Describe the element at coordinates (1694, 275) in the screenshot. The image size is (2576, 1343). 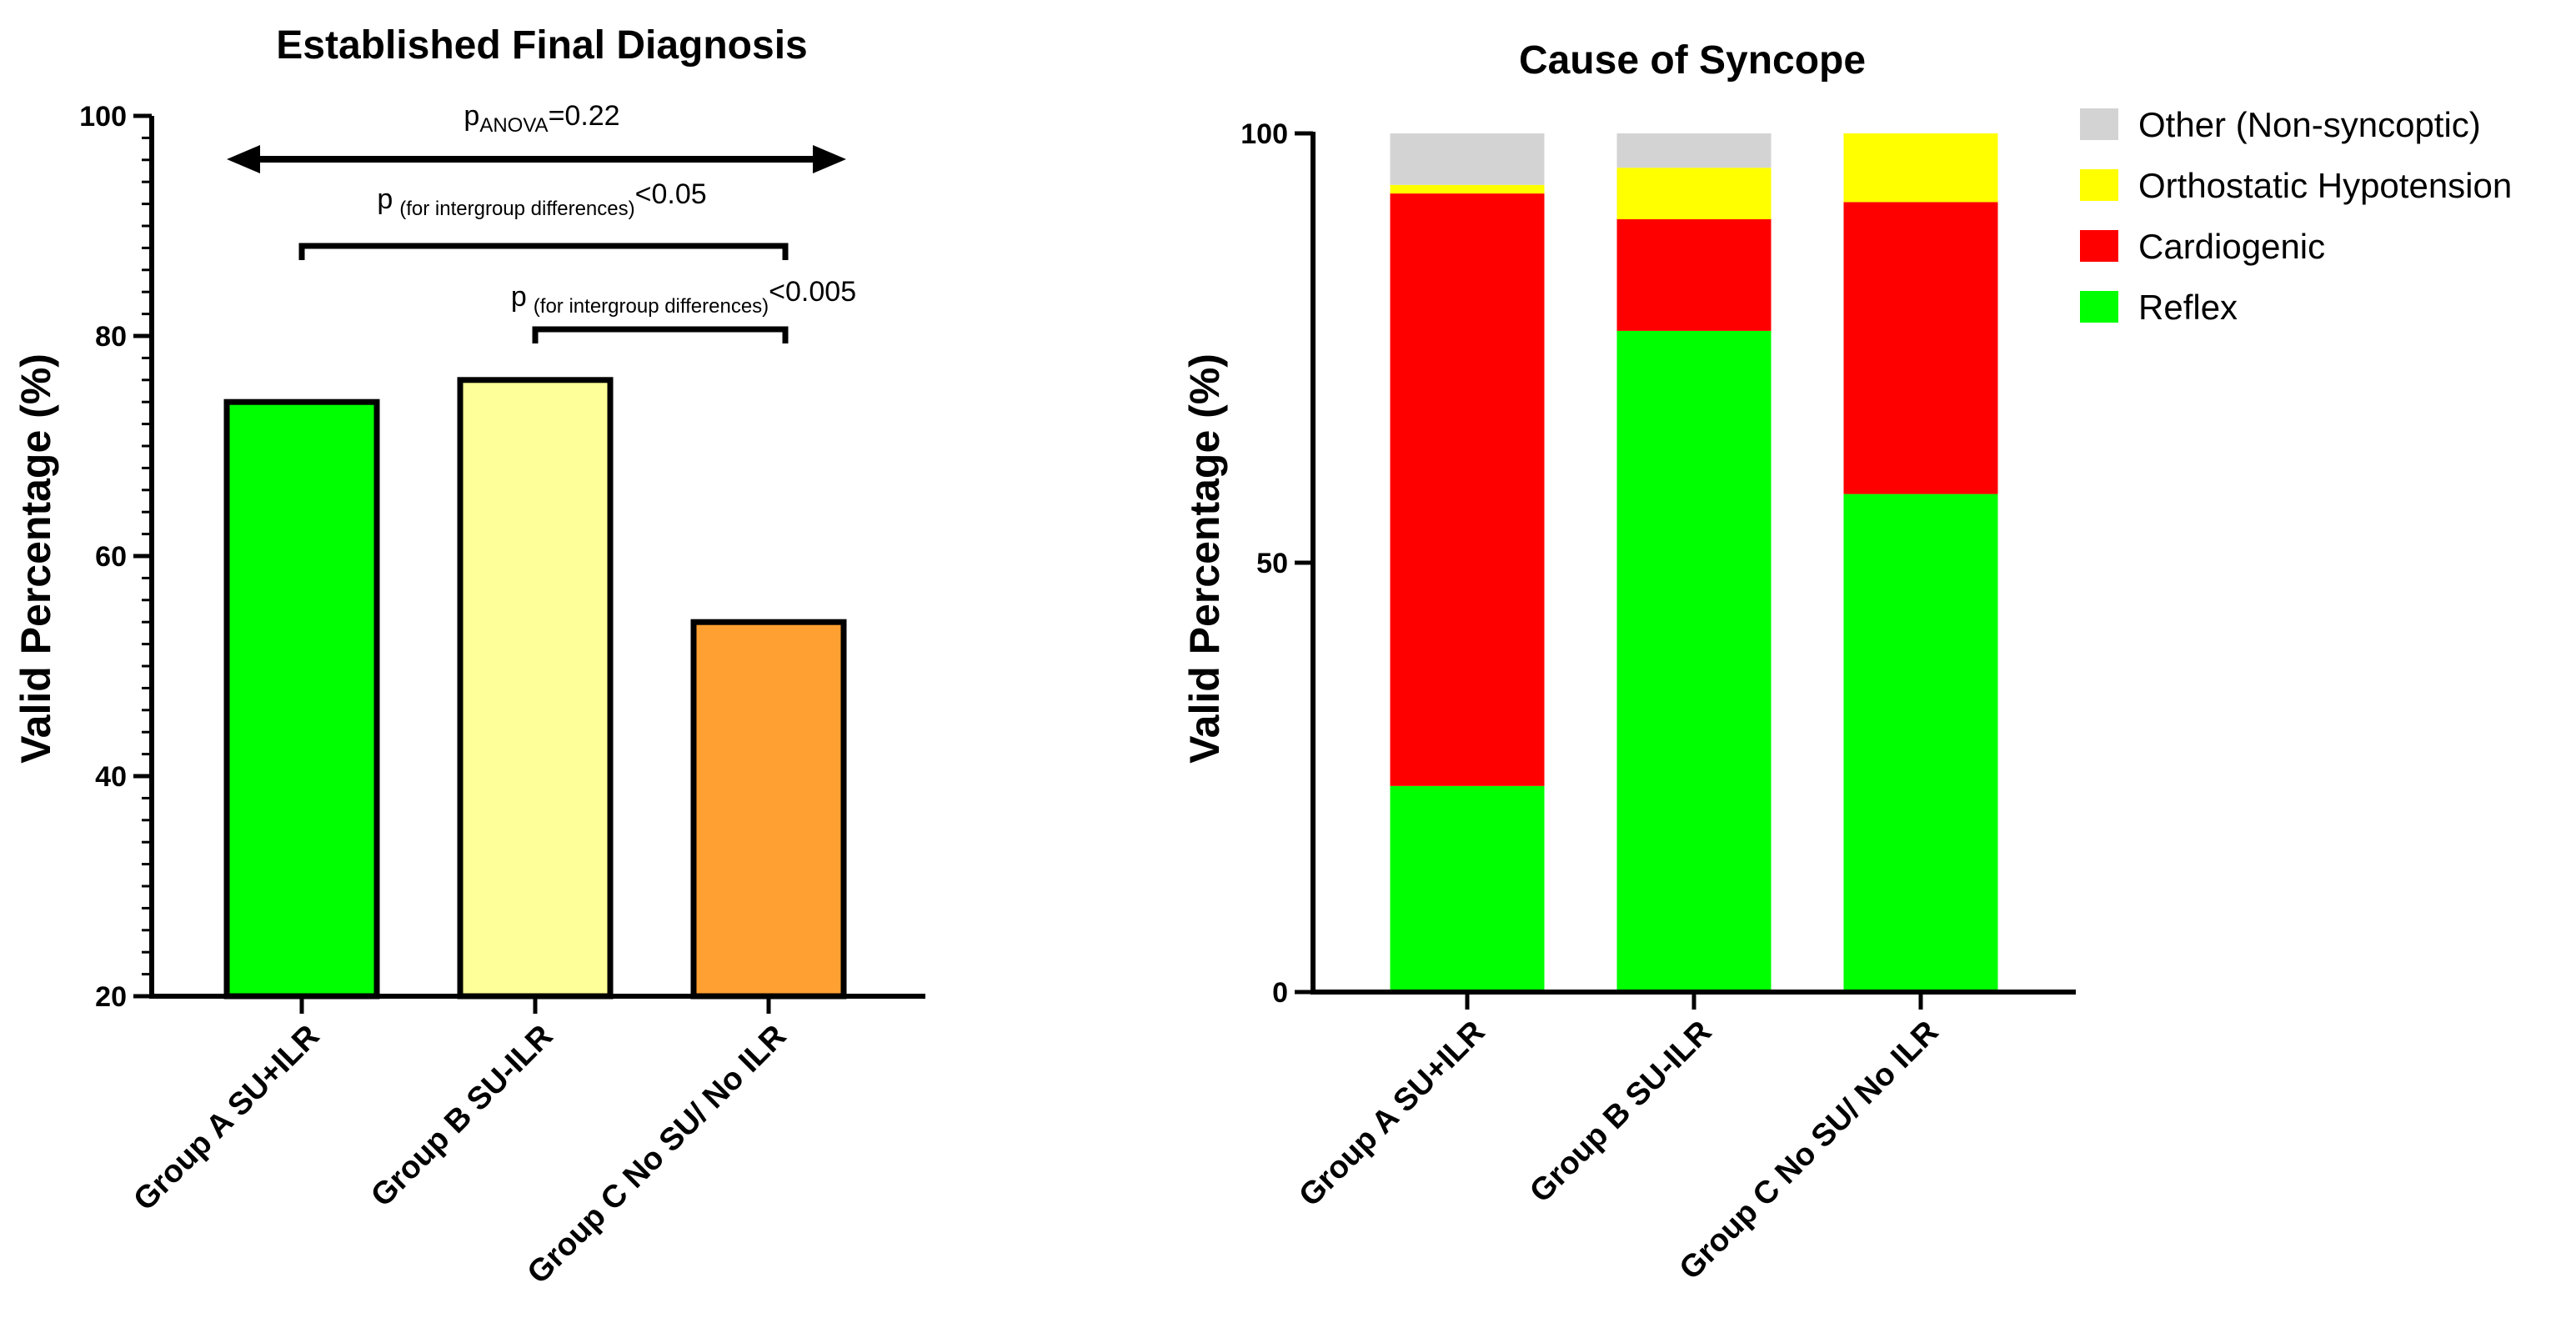
I see `segment-cardiogenic-group-b` at that location.